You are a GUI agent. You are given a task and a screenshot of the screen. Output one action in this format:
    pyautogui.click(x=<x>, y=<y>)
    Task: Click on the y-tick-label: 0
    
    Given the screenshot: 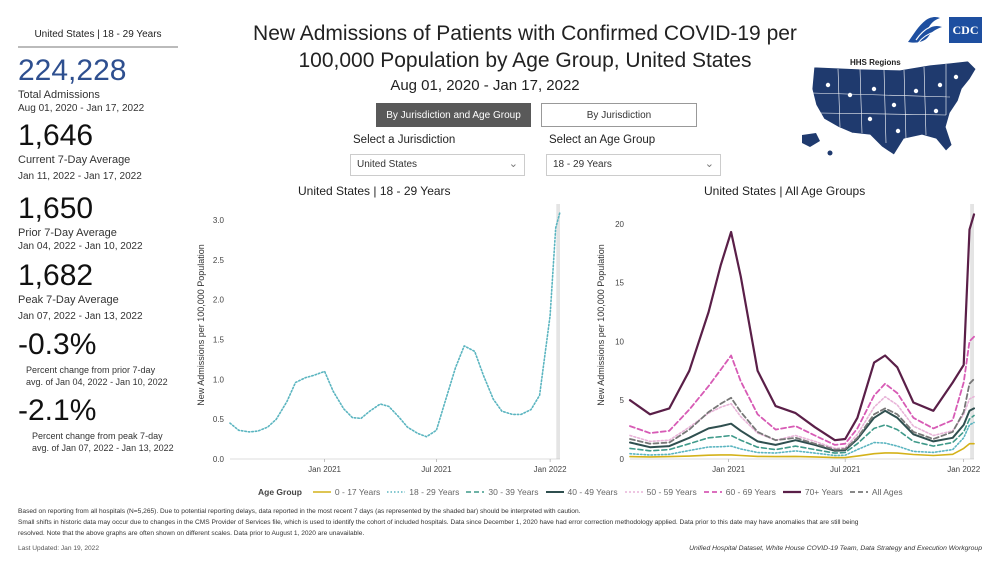 What is the action you would take?
    pyautogui.click(x=622, y=459)
    